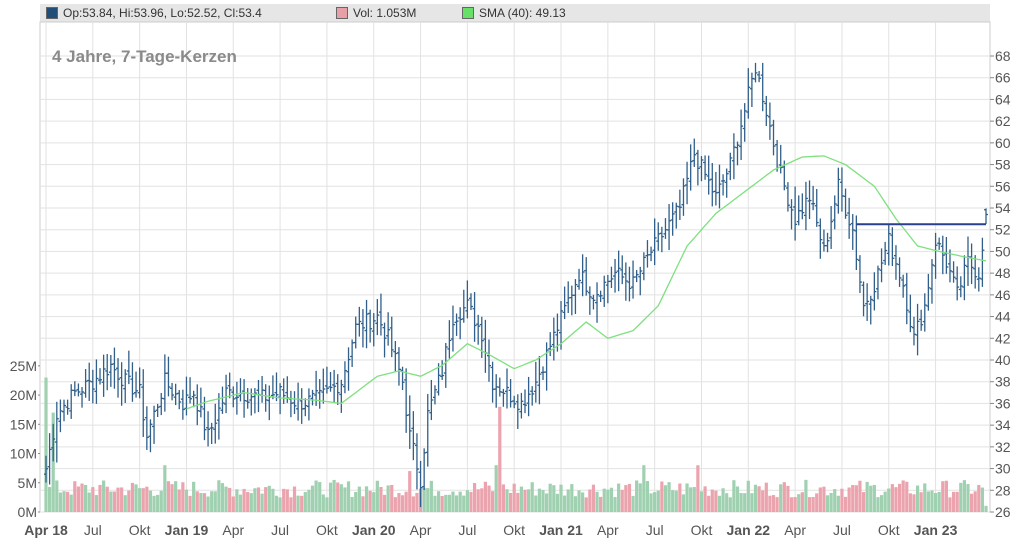  What do you see at coordinates (1003, 99) in the screenshot?
I see `price-tick-label: 64` at bounding box center [1003, 99].